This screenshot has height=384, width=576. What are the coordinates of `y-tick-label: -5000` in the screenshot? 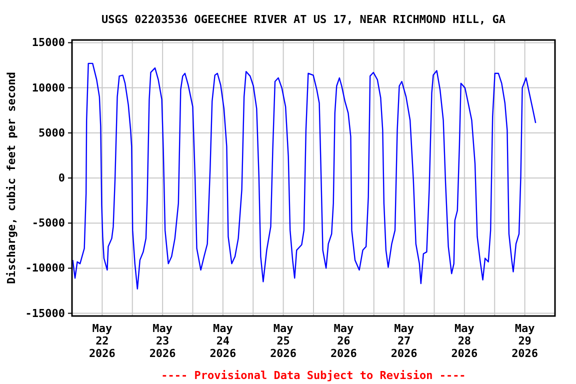 It's located at (48, 223).